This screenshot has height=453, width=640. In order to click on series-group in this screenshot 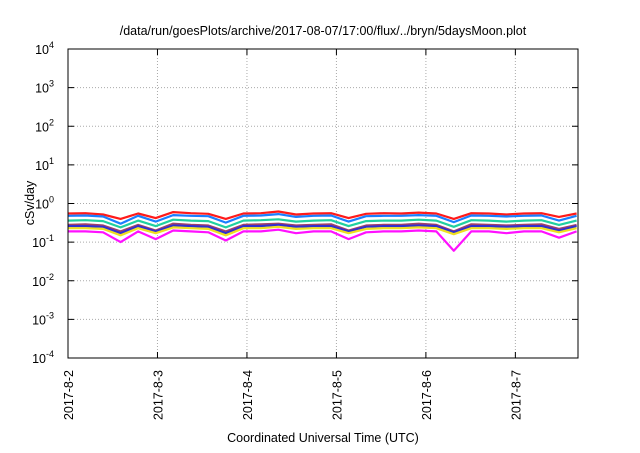, I will do `click(322, 231)`.